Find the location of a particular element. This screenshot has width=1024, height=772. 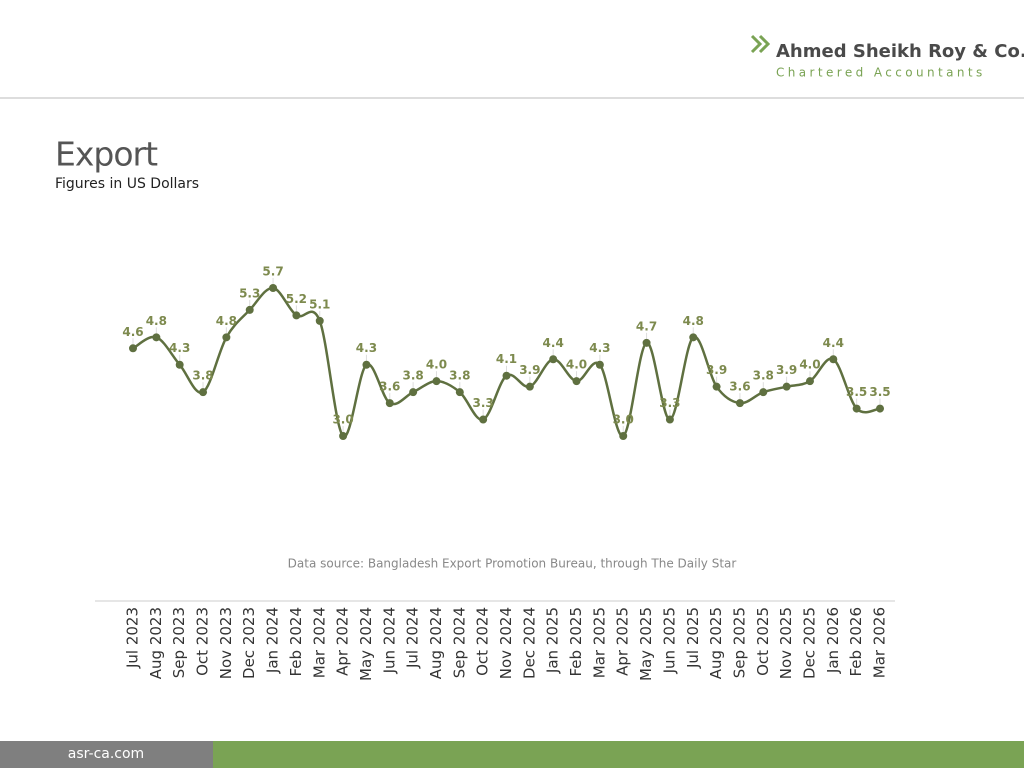

company-tagline: Chartered Accountants is located at coordinates (881, 73).